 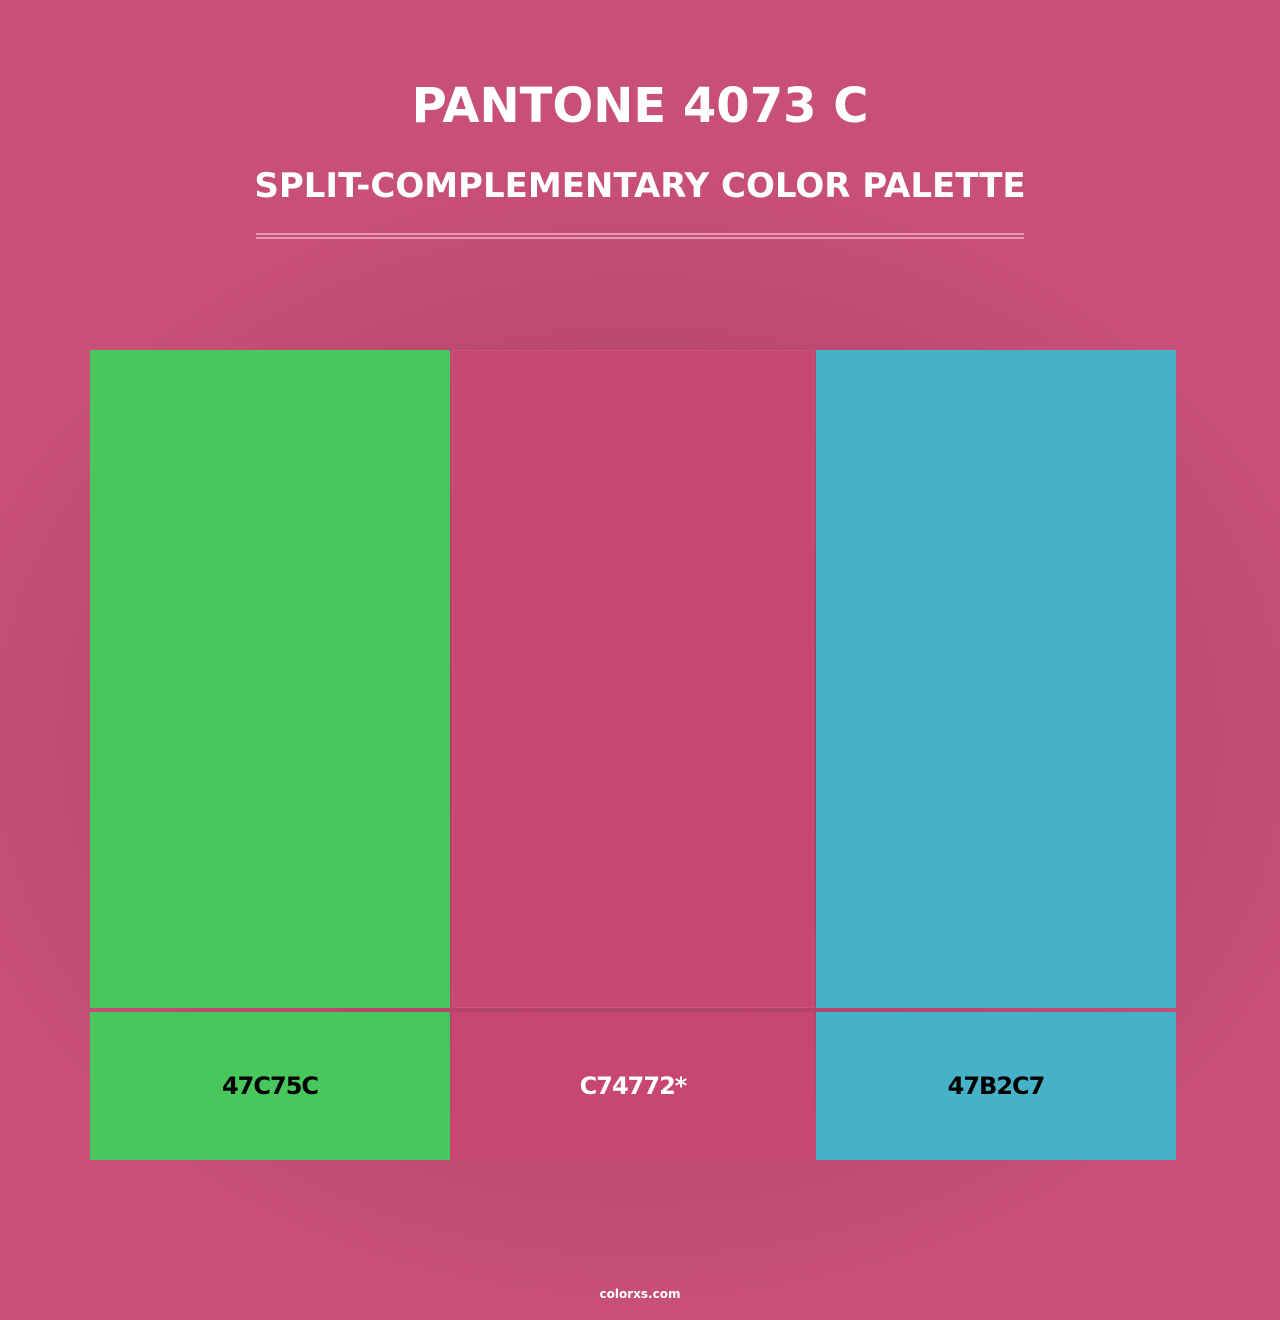 What do you see at coordinates (640, 106) in the screenshot?
I see `page-title: PANTONE 4073 C` at bounding box center [640, 106].